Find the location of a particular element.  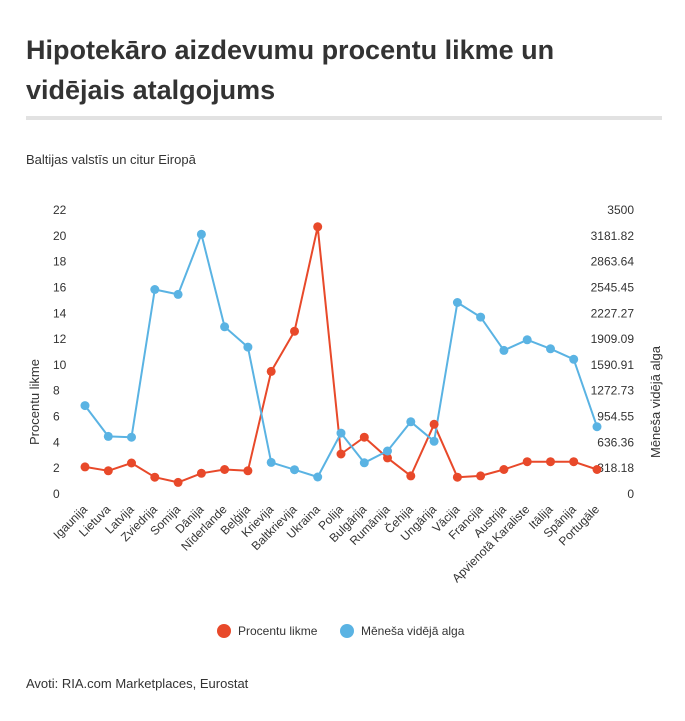

legend-label: Procentu likme is located at coordinates (278, 631).